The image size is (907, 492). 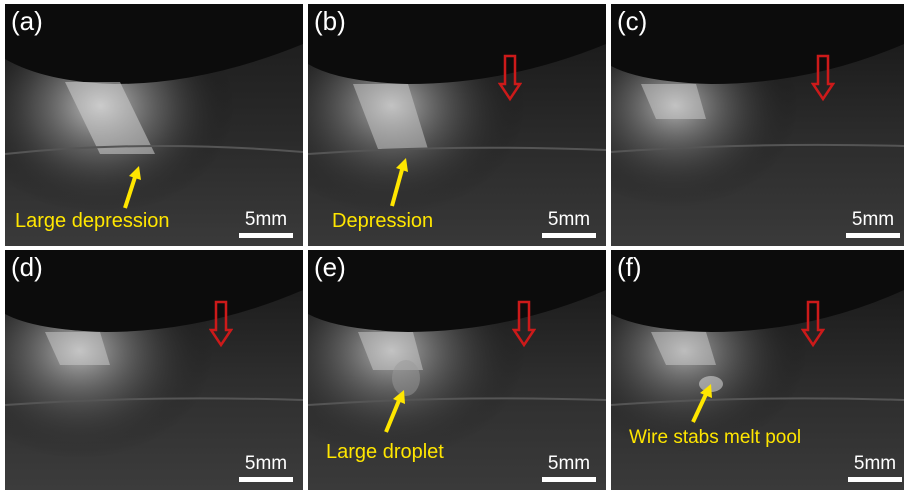 I want to click on panel-label: (e), so click(x=330, y=267).